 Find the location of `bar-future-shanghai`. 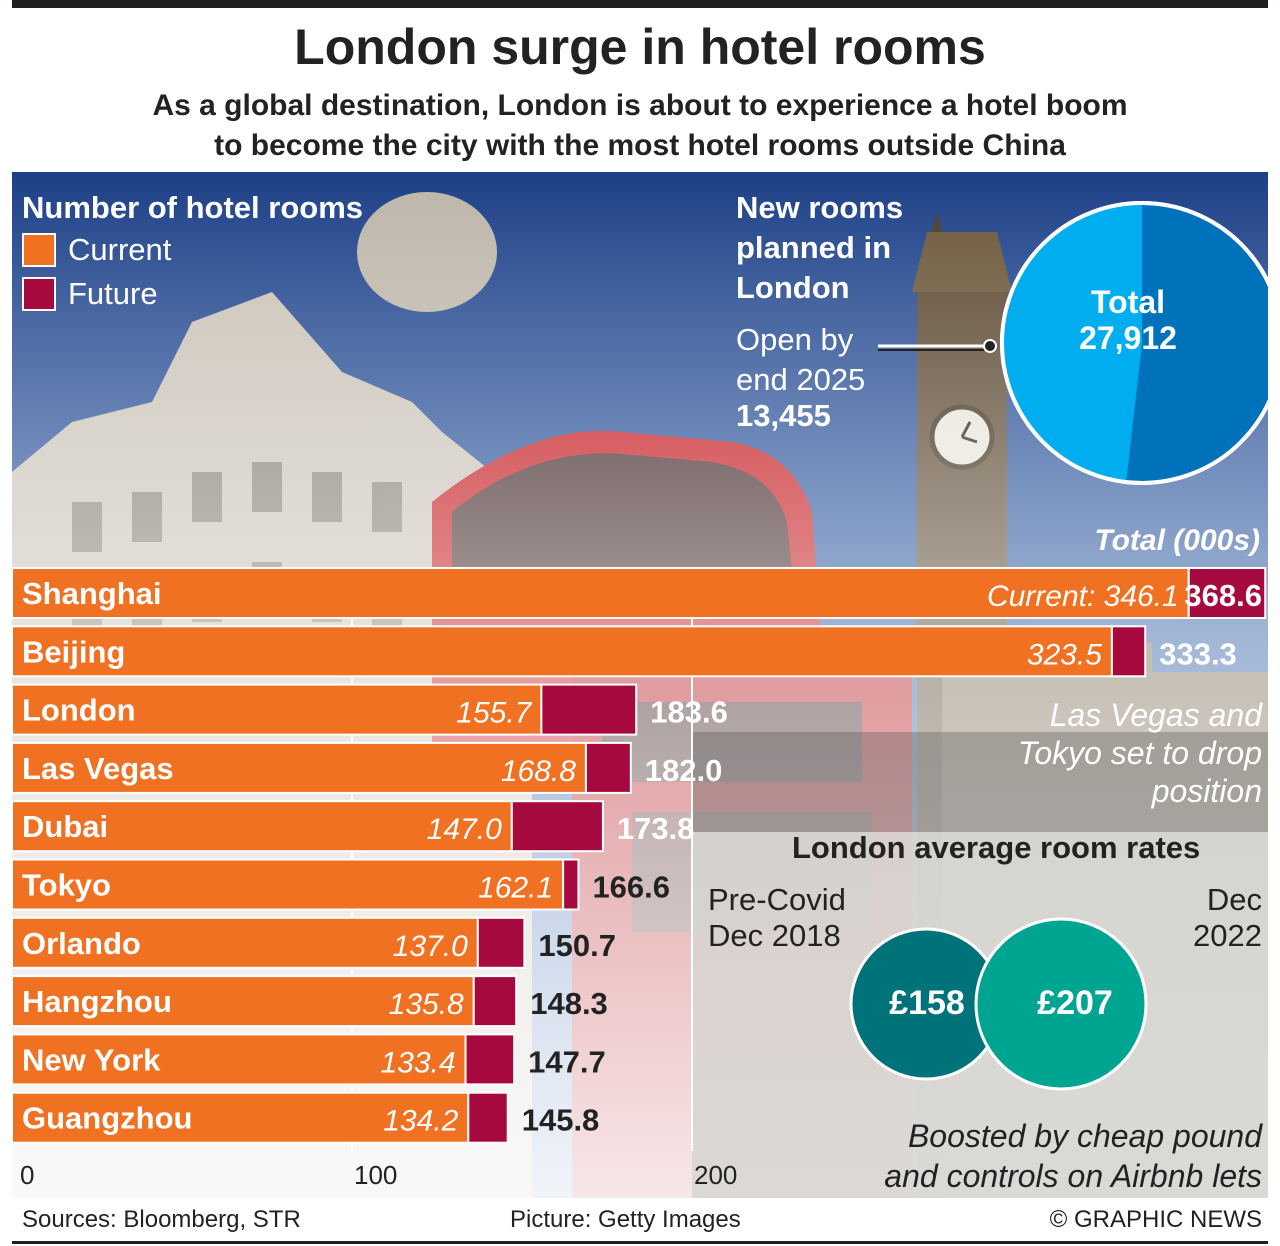

bar-future-shanghai is located at coordinates (1227, 593).